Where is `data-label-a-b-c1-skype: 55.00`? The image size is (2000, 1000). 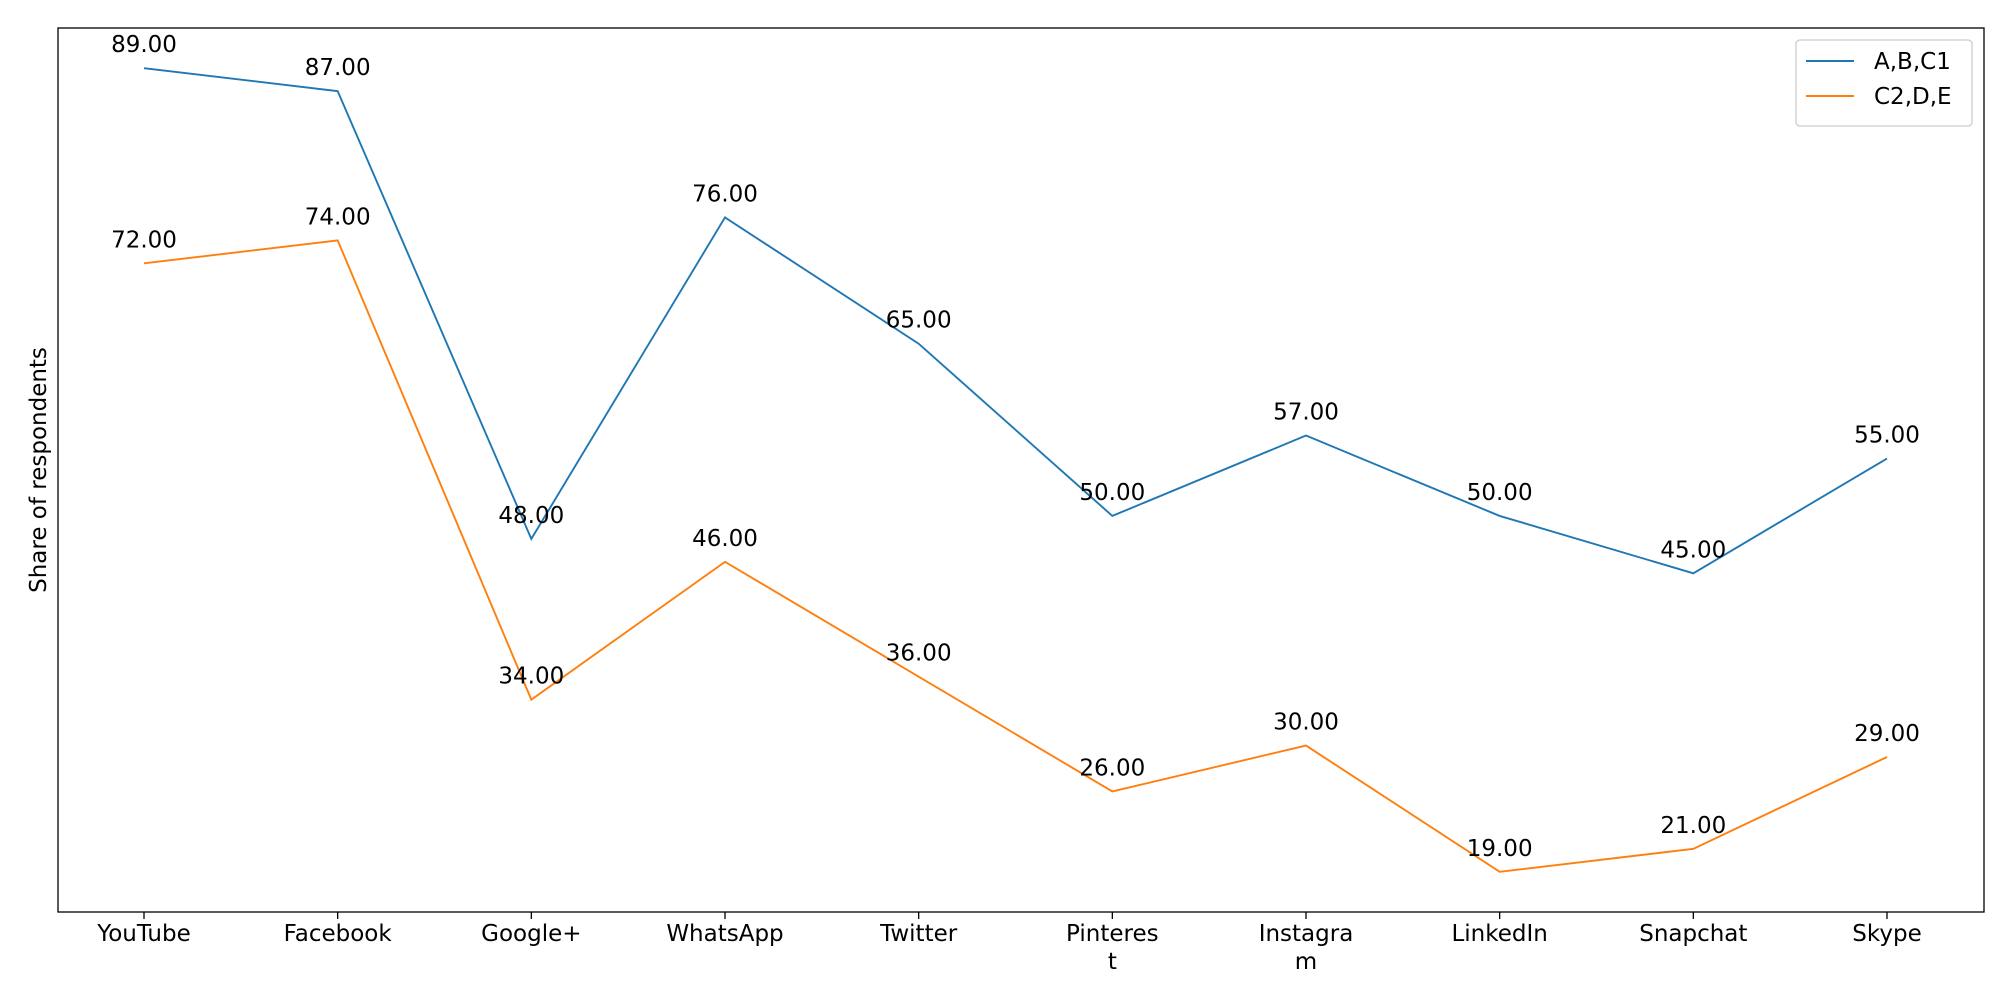
data-label-a-b-c1-skype: 55.00 is located at coordinates (1887, 436).